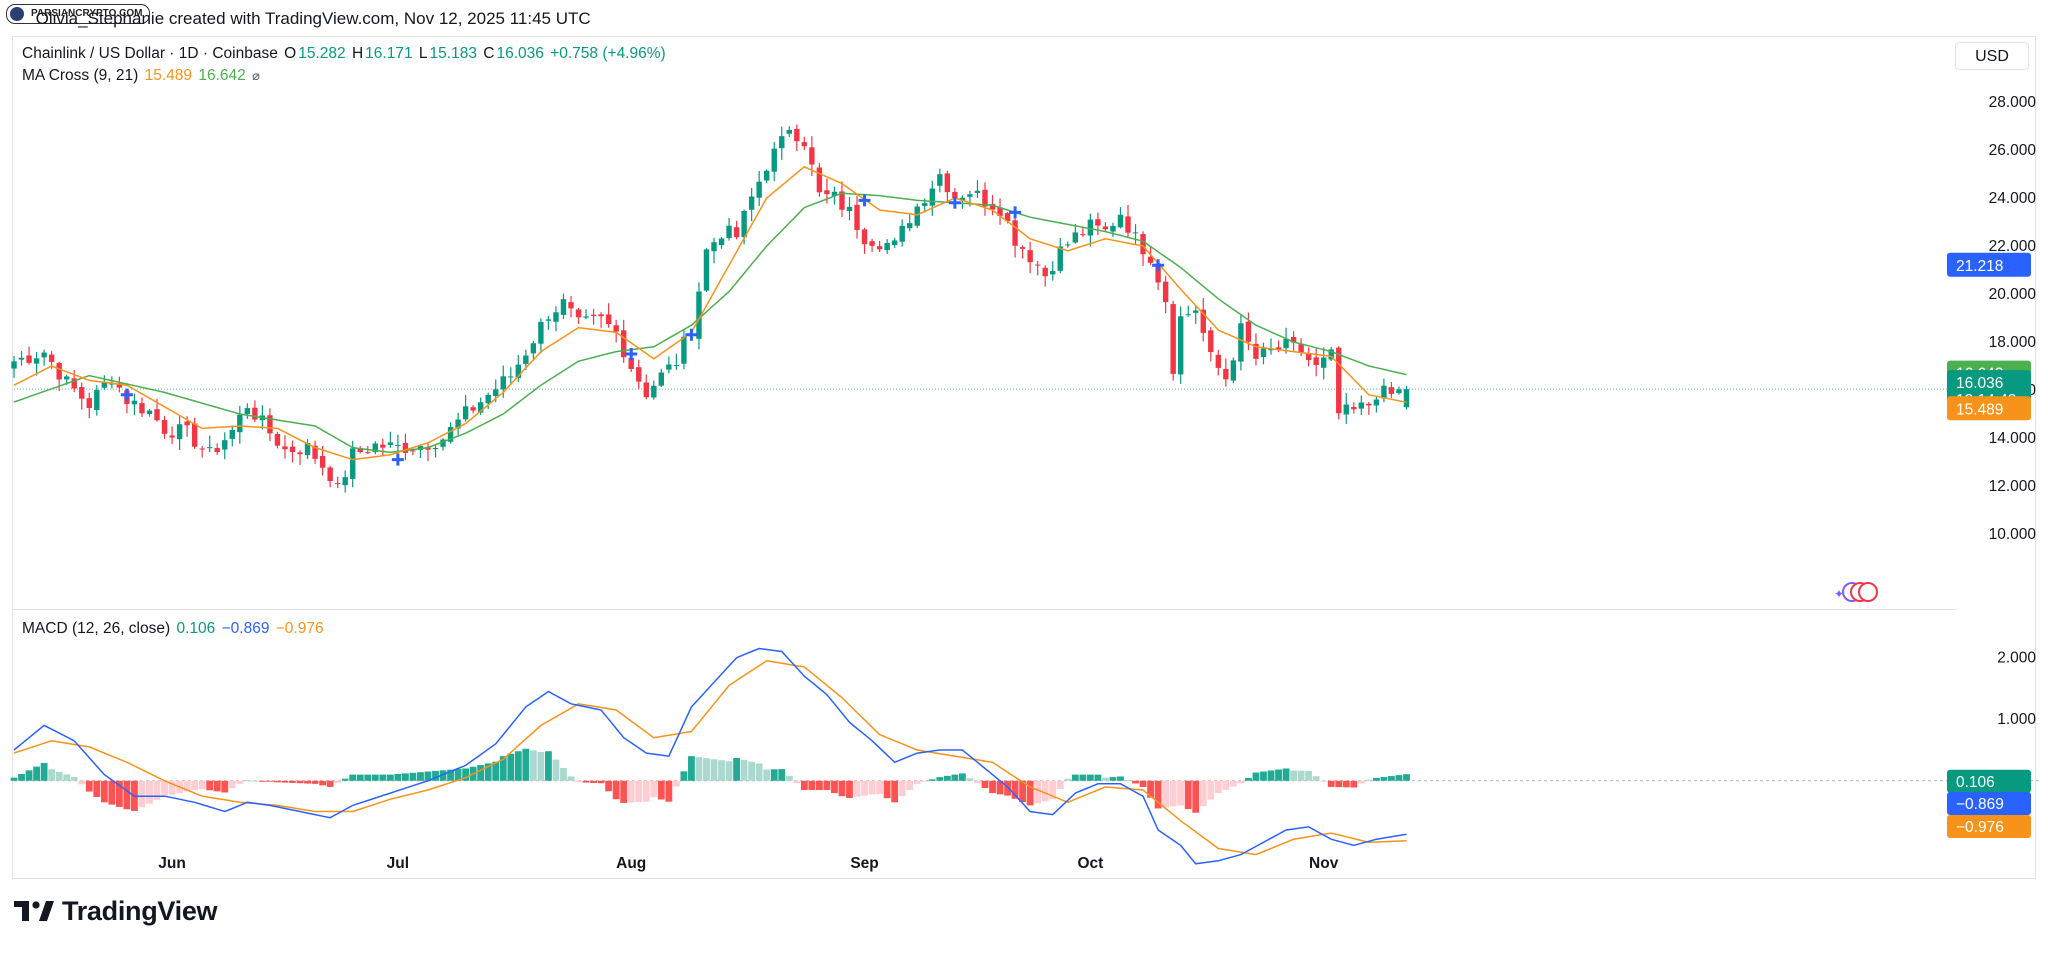 This screenshot has width=2048, height=954. Describe the element at coordinates (150, 53) in the screenshot. I see `symbol-title: Chainlink / US Dollar · 1D · Coinbase` at that location.